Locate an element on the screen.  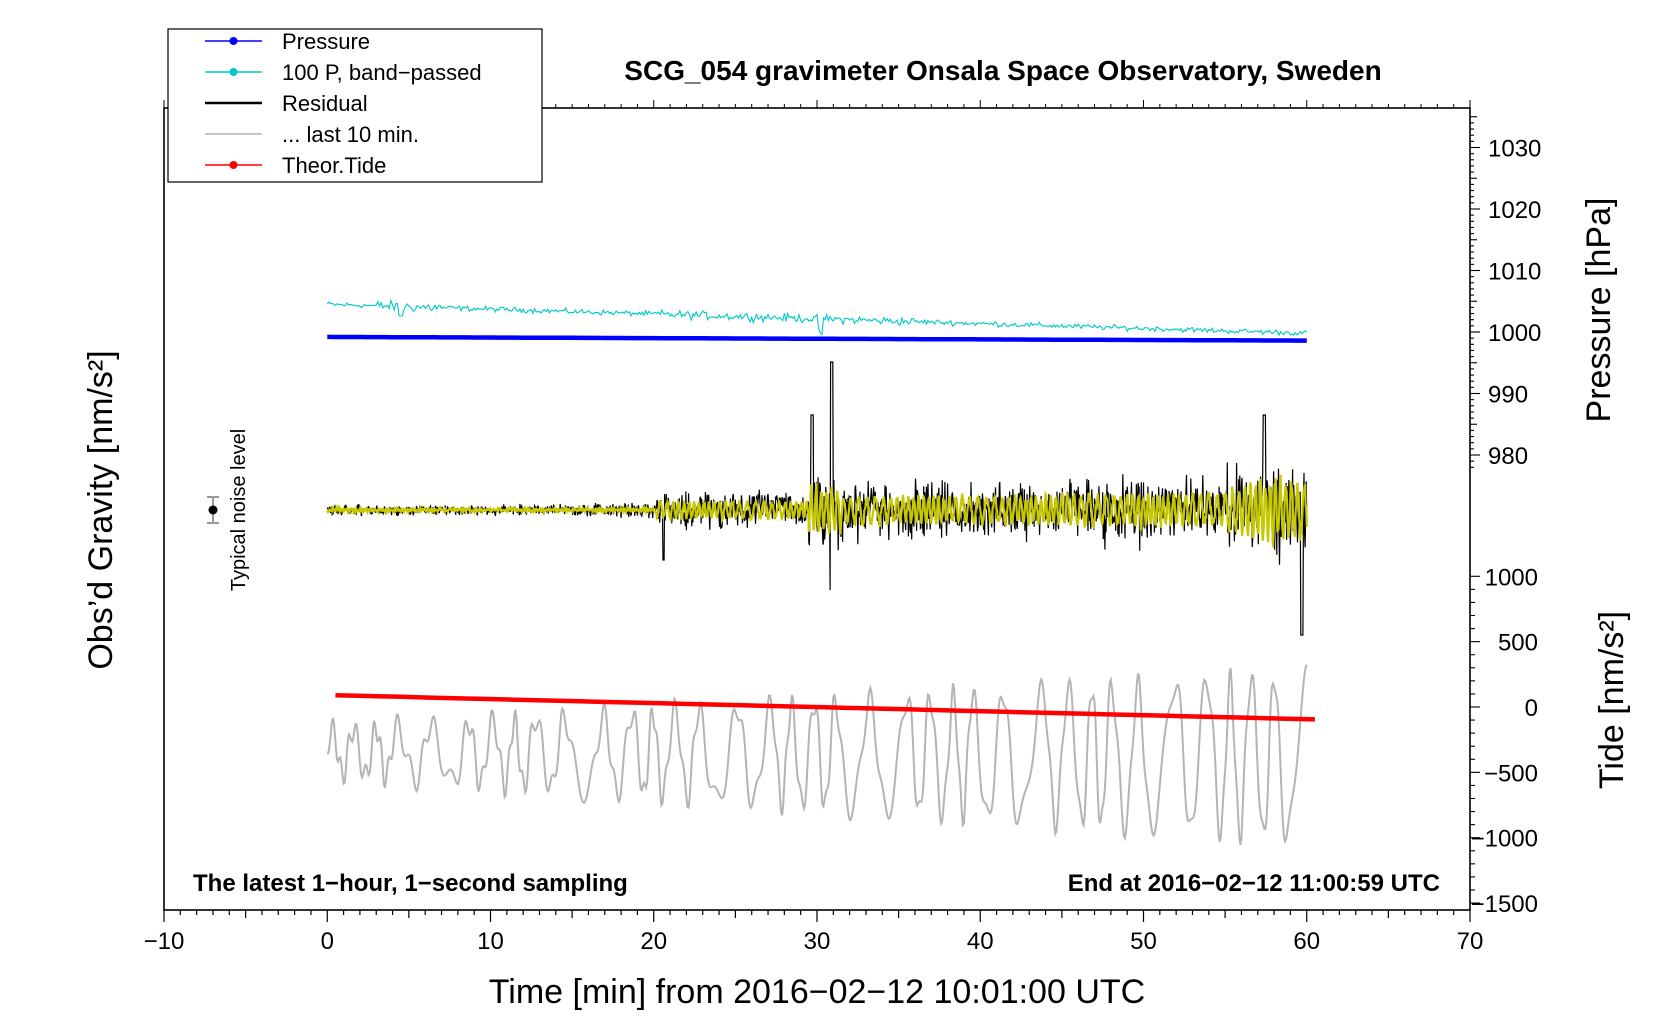
series-theor-tide is located at coordinates (825, 707).